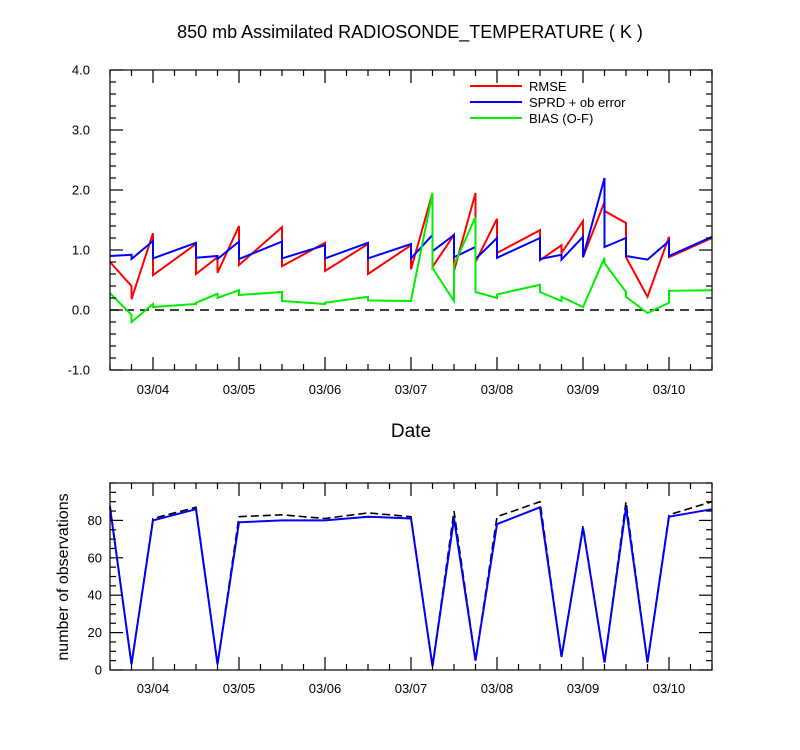 This screenshot has width=800, height=750. I want to click on legend-label: RMSE, so click(548, 86).